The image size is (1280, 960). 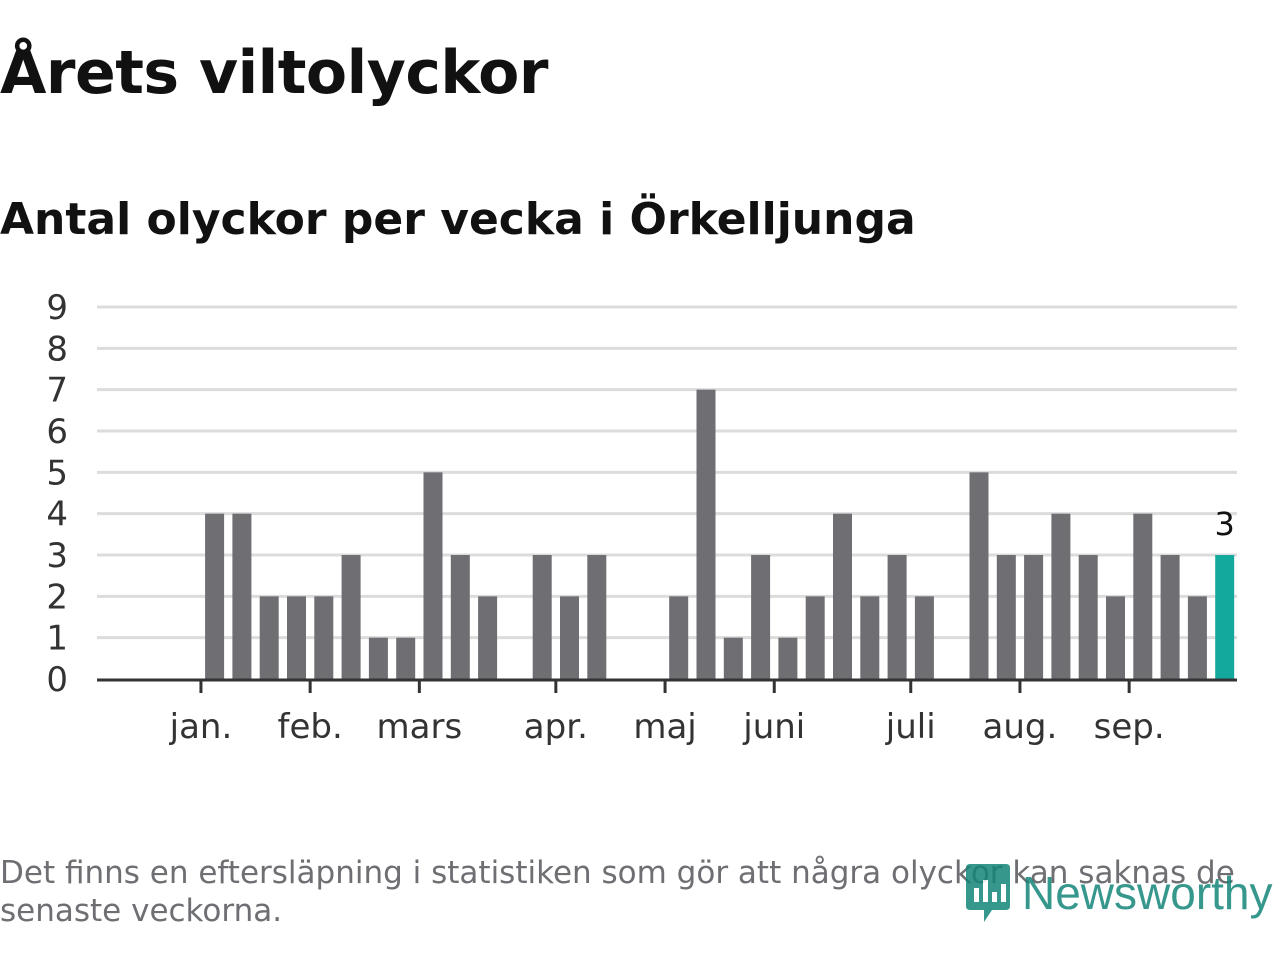 What do you see at coordinates (57, 473) in the screenshot?
I see `y-tick-label: 5` at bounding box center [57, 473].